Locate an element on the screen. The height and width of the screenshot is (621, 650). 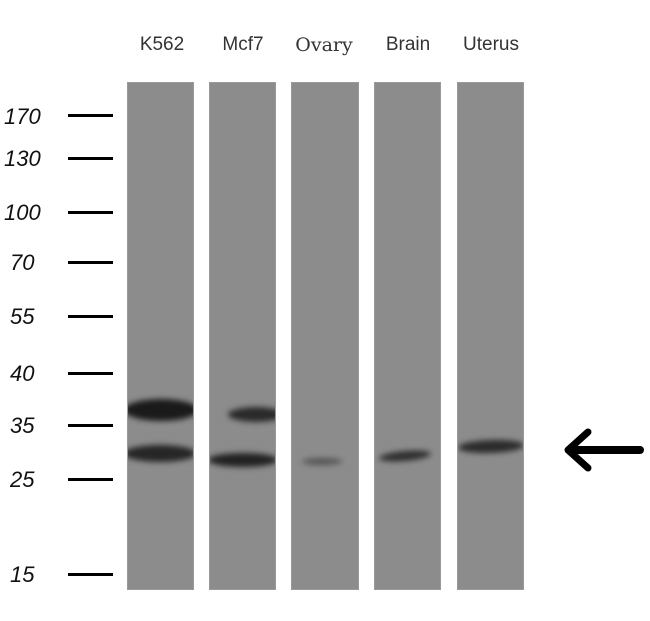
lane-label-mcf7: Mcf7 is located at coordinates (243, 44).